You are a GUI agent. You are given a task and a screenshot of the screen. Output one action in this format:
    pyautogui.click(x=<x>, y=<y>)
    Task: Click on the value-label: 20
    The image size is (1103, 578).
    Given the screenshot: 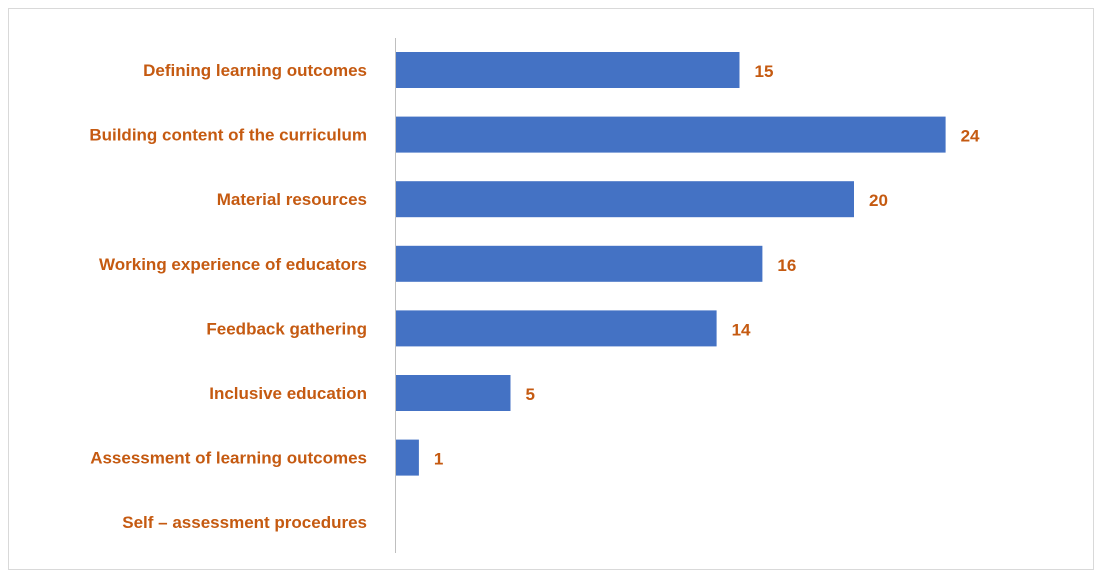 What is the action you would take?
    pyautogui.click(x=878, y=200)
    